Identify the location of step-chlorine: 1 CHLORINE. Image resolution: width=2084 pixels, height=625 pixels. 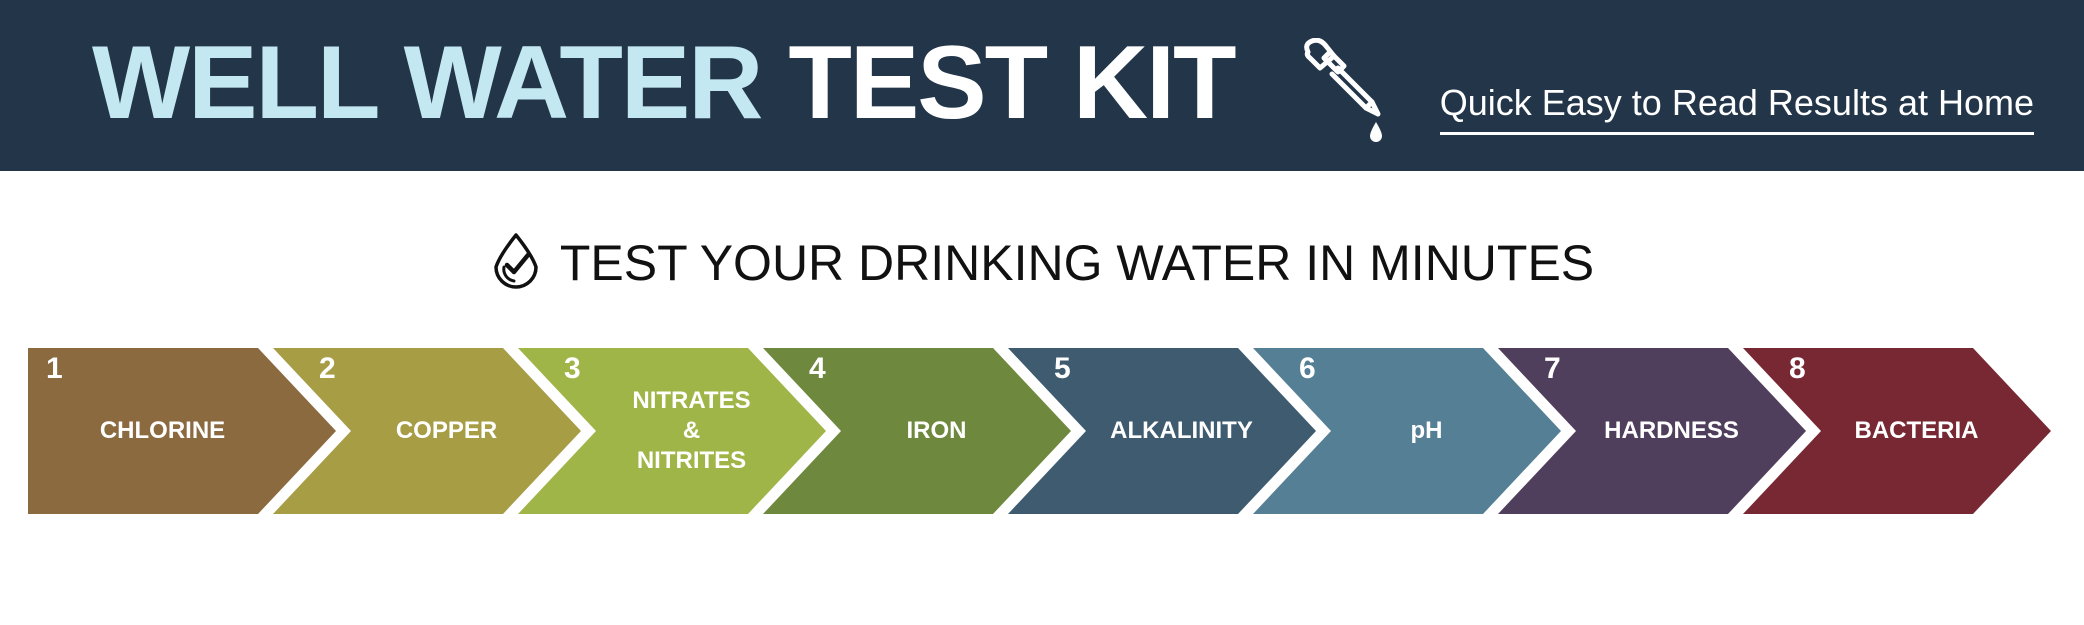
(182, 431).